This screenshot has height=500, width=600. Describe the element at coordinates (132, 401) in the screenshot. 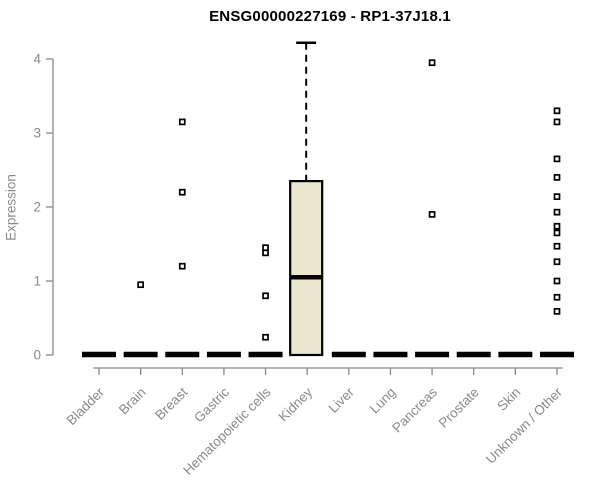

I see `category-label: Brain` at that location.